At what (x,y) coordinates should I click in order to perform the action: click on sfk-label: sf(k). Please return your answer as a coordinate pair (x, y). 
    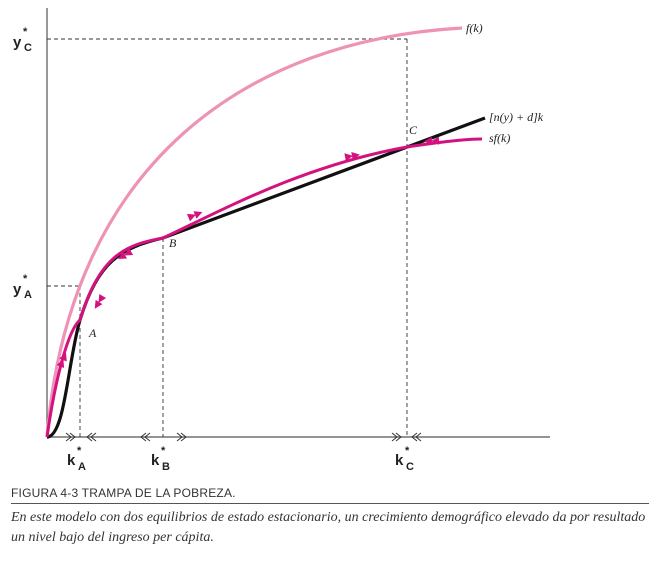
    Looking at the image, I should click on (499, 138).